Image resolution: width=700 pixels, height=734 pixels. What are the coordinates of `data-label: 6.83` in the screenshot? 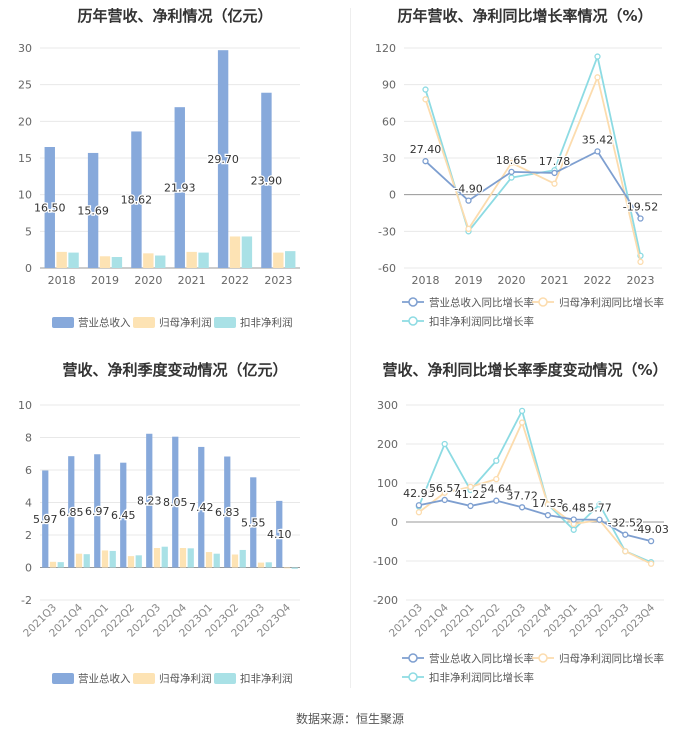 It's located at (227, 512).